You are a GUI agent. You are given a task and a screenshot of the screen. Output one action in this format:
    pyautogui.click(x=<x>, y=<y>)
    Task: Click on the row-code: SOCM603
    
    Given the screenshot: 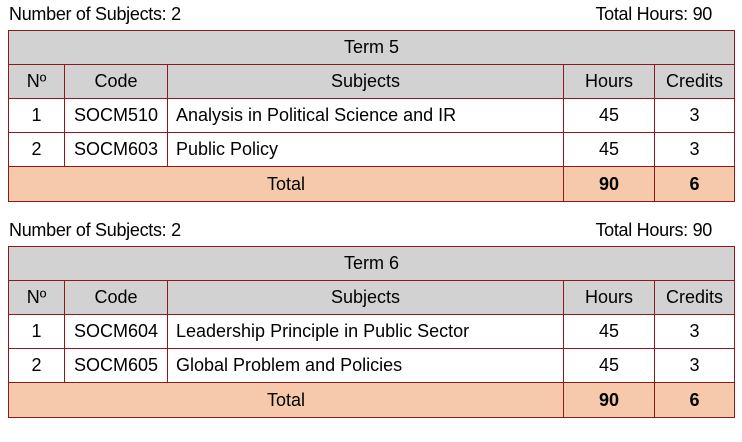 What is the action you would take?
    pyautogui.click(x=116, y=149)
    